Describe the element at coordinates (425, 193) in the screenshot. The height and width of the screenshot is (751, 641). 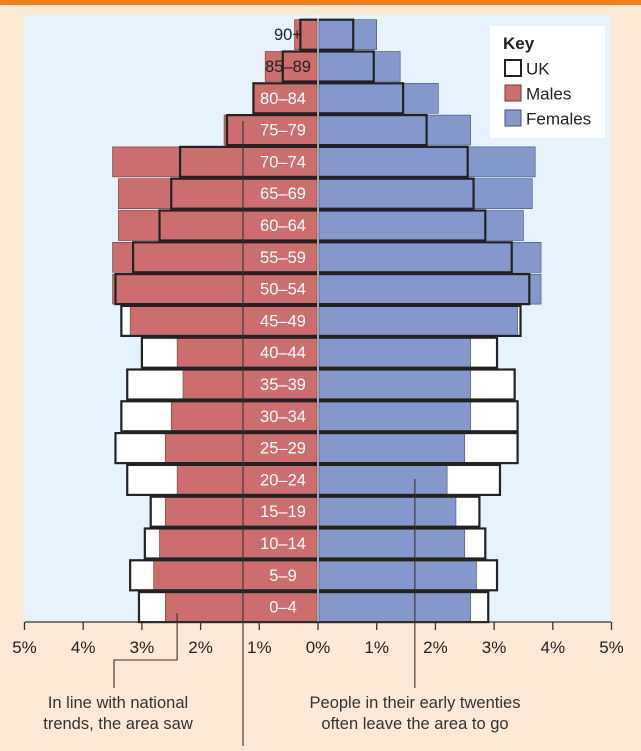
I see `female-bar-65–69` at that location.